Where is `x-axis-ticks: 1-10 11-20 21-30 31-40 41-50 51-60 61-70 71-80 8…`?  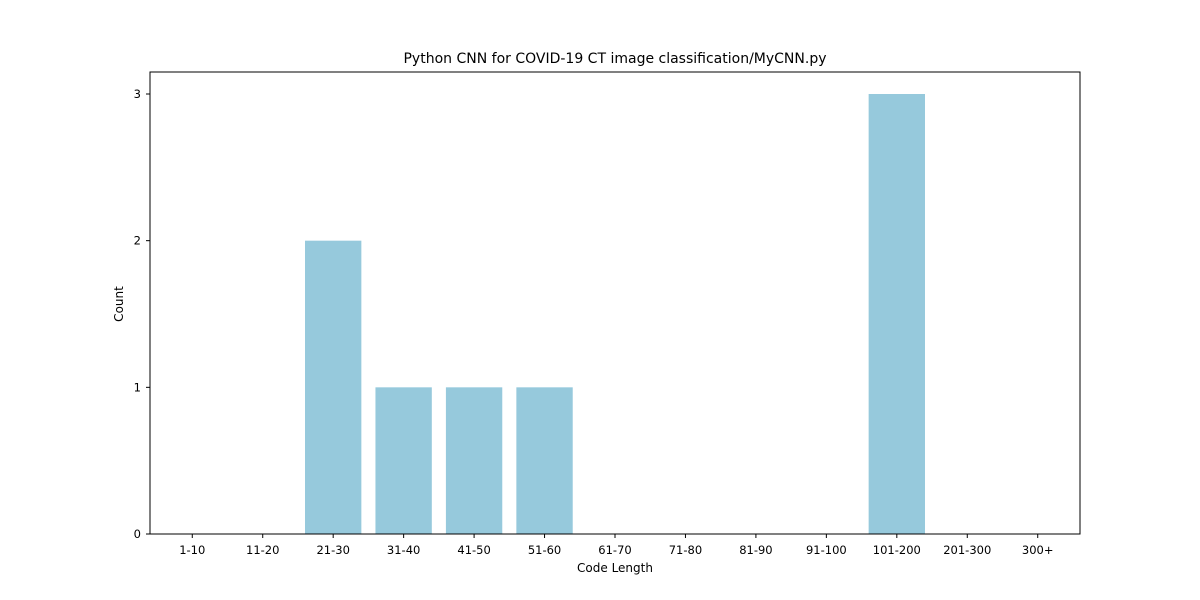 x-axis-ticks: 1-10 11-20 21-30 31-40 41-50 51-60 61-70 71-80 8… is located at coordinates (616, 545).